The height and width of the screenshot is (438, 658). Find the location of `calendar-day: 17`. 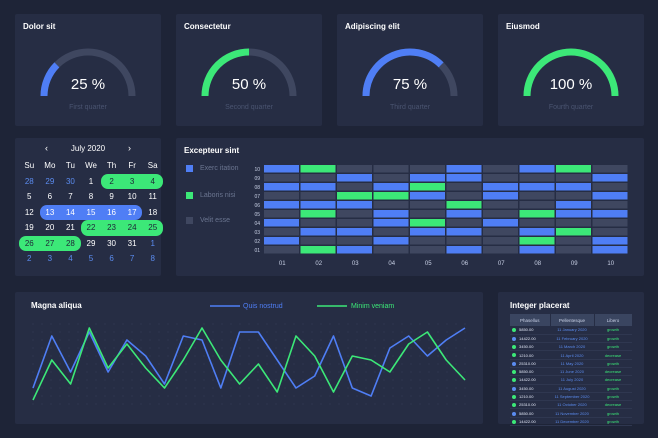

calendar-day: 17 is located at coordinates (132, 212).